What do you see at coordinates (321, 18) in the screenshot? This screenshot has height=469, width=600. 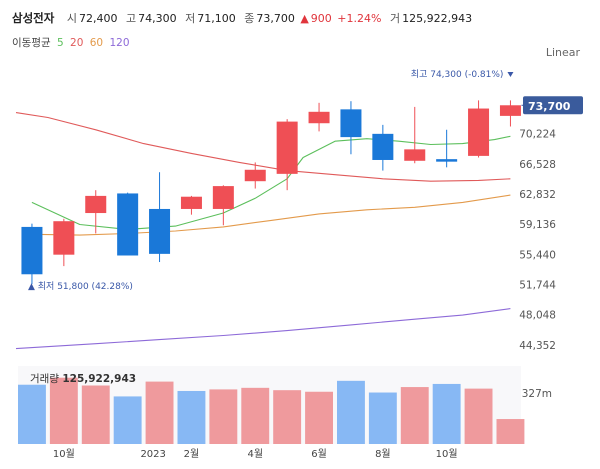 I see `change-value: 900` at bounding box center [321, 18].